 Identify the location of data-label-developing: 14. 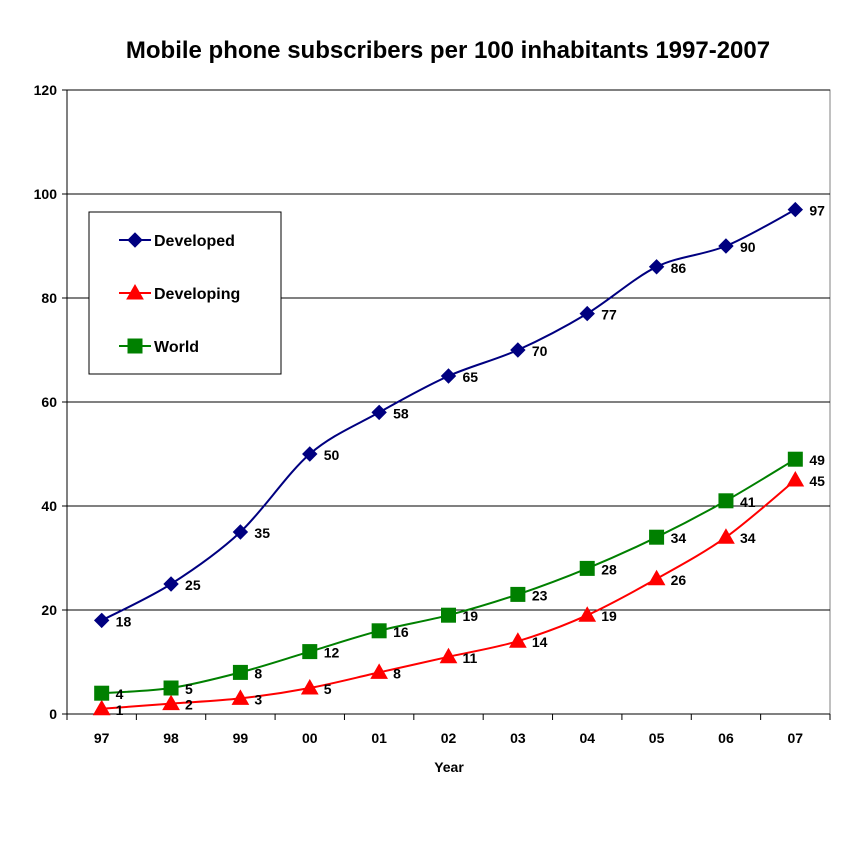
(540, 642).